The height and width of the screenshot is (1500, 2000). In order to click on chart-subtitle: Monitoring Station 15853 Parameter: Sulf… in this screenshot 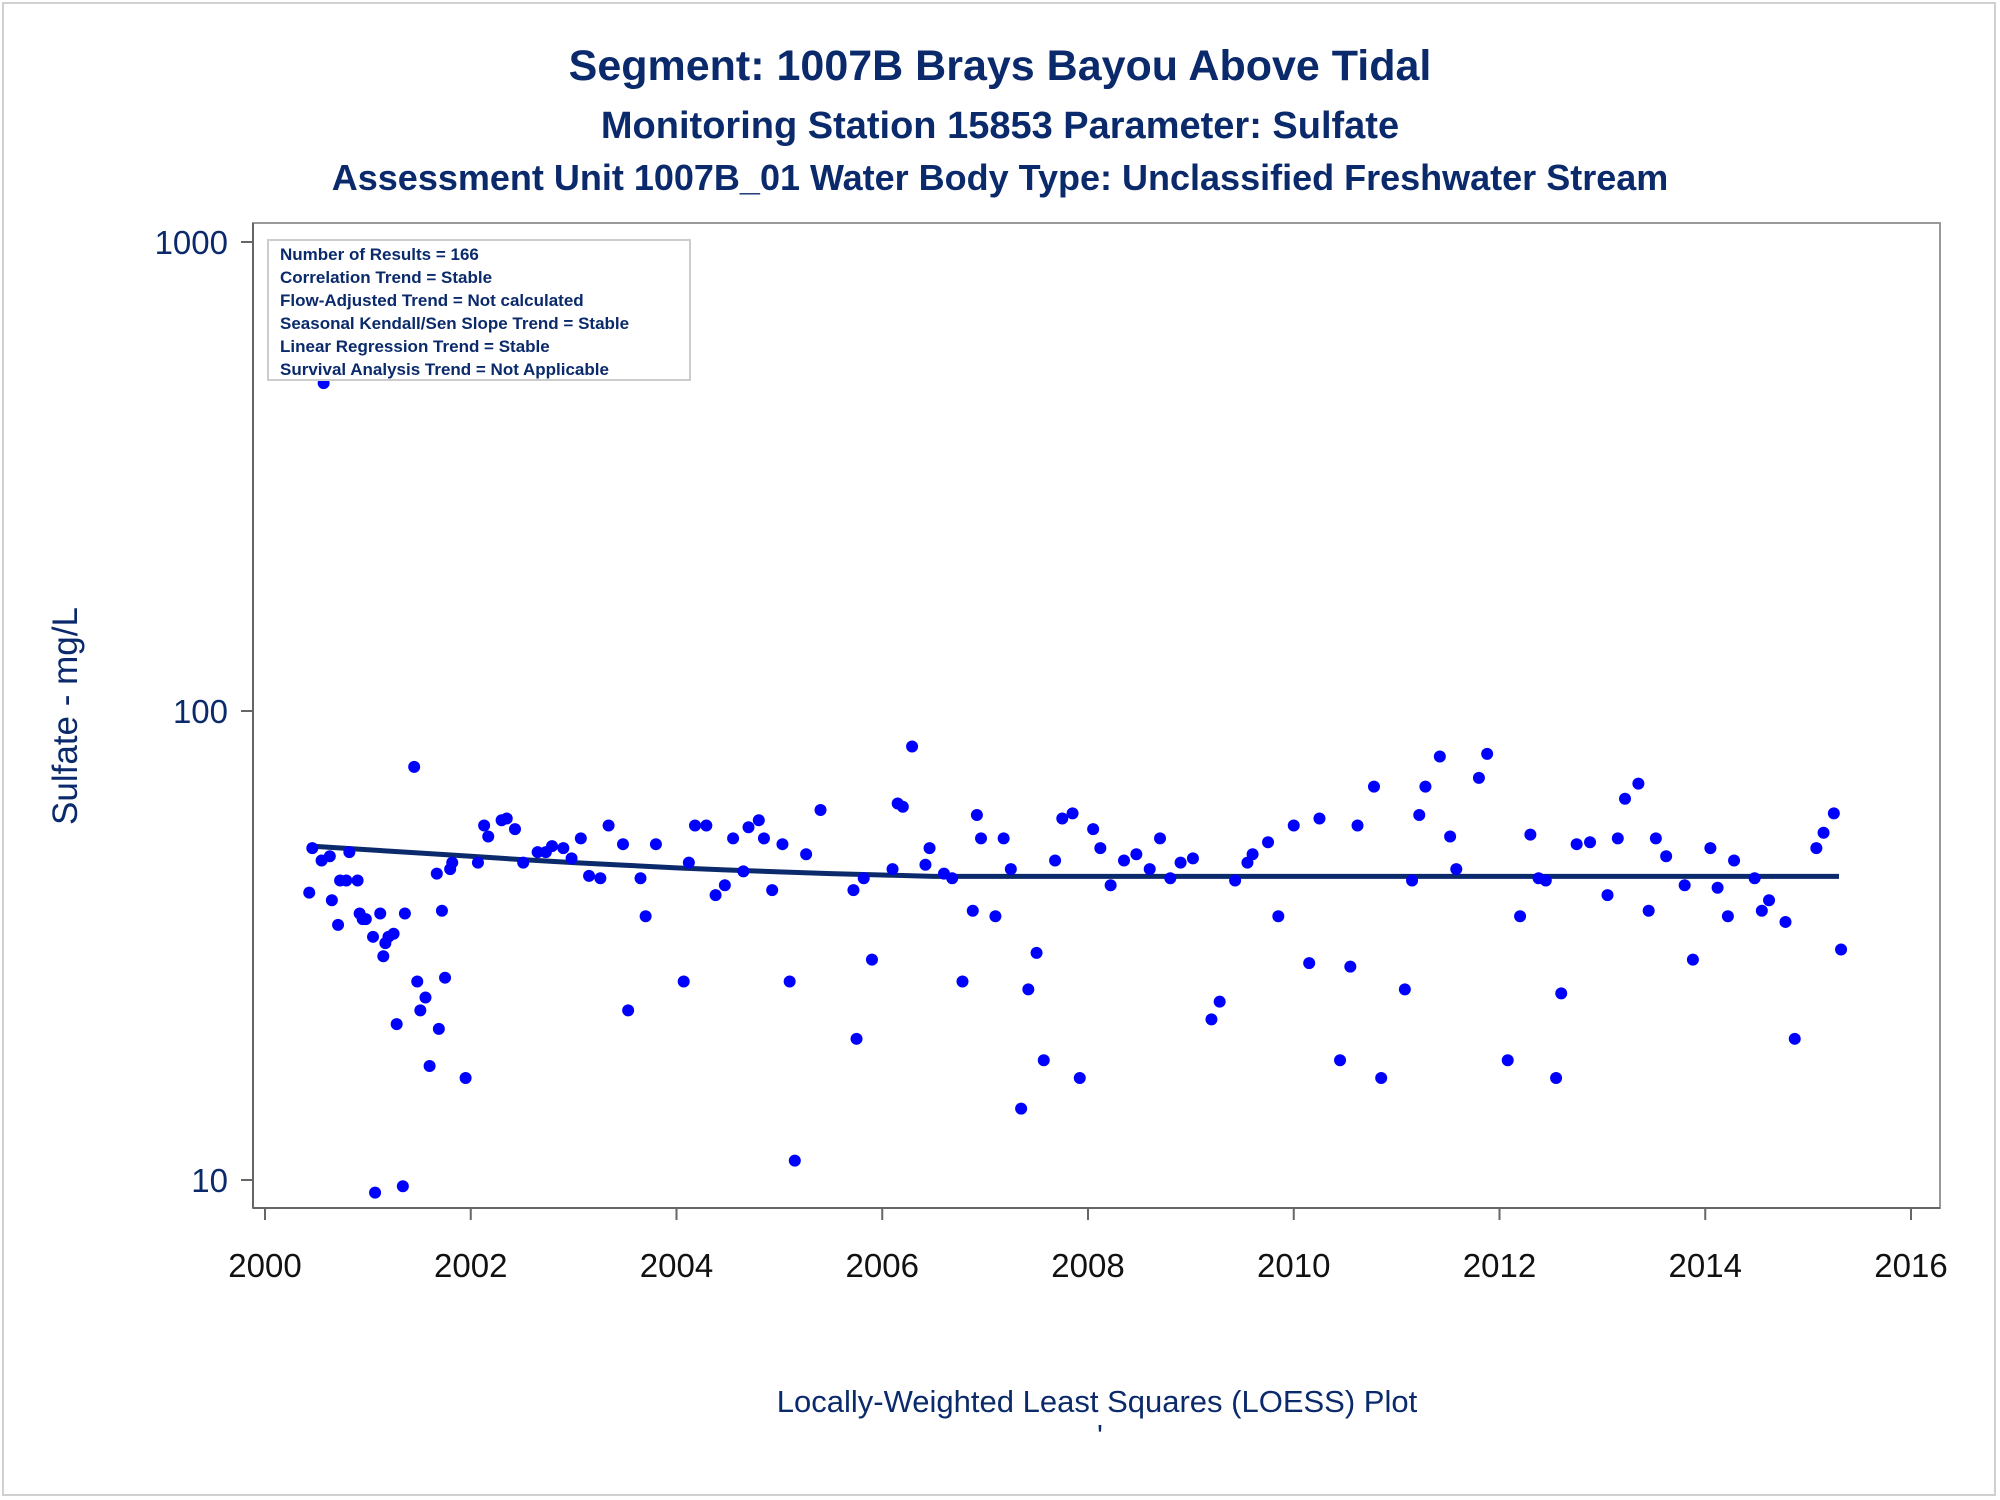, I will do `click(1000, 126)`.